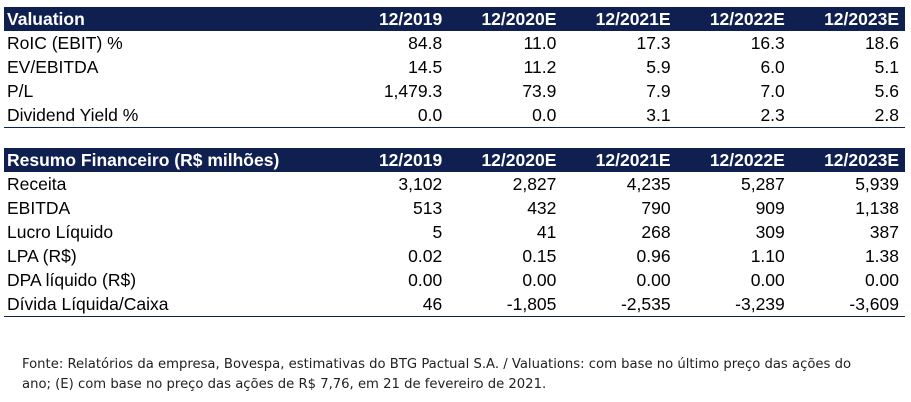 The width and height of the screenshot is (911, 402). Describe the element at coordinates (542, 207) in the screenshot. I see `table-cell: 432` at that location.